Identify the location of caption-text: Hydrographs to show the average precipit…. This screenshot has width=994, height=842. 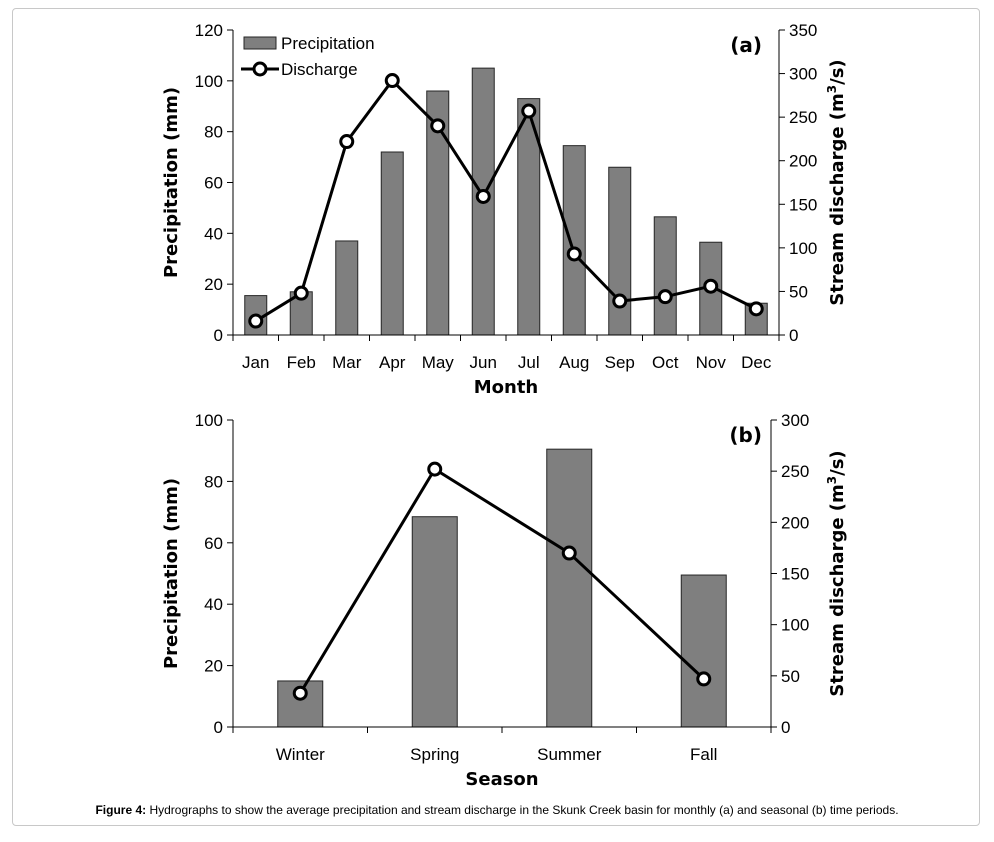
(524, 810).